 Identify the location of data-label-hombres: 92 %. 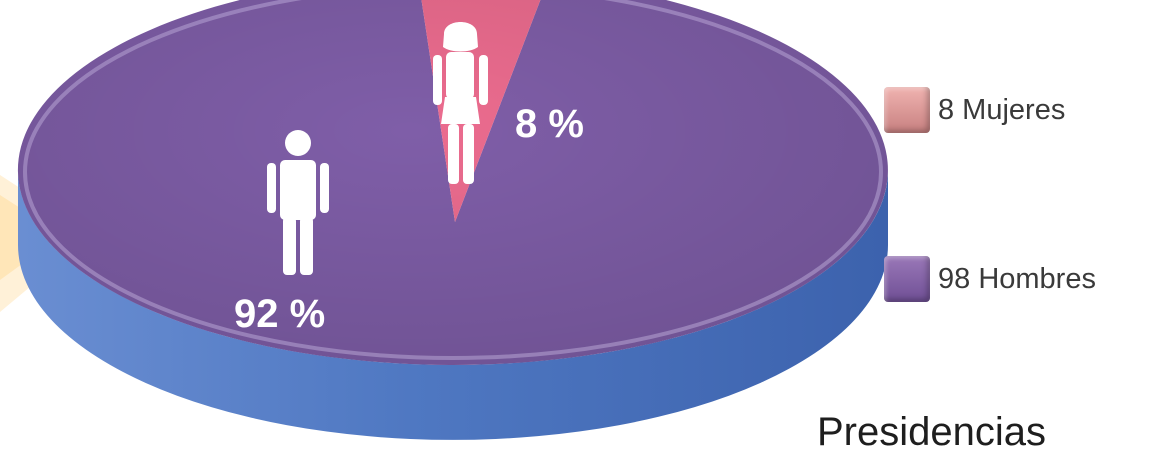
(279, 314).